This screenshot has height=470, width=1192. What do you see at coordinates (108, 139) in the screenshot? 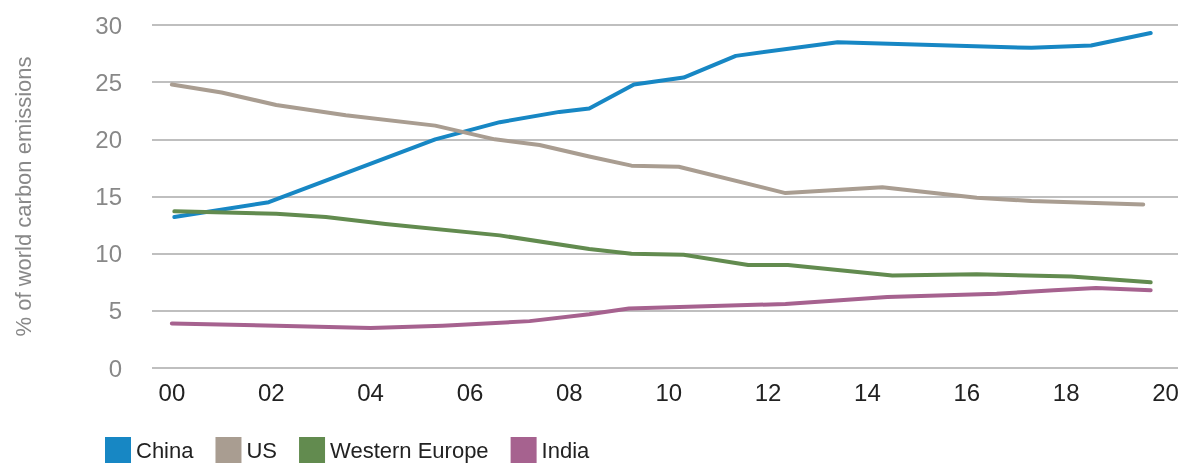
I see `y-tick-label: 20` at bounding box center [108, 139].